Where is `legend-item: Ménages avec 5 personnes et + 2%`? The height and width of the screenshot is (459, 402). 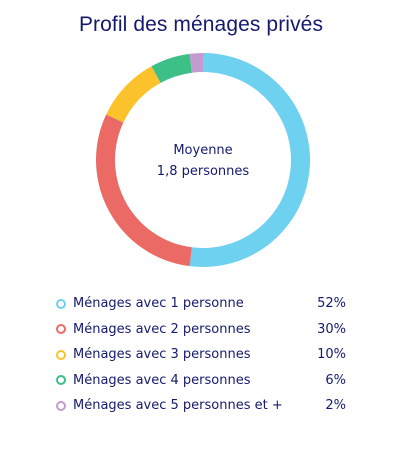
legend-item: Ménages avec 5 personnes et + 2% is located at coordinates (200, 406).